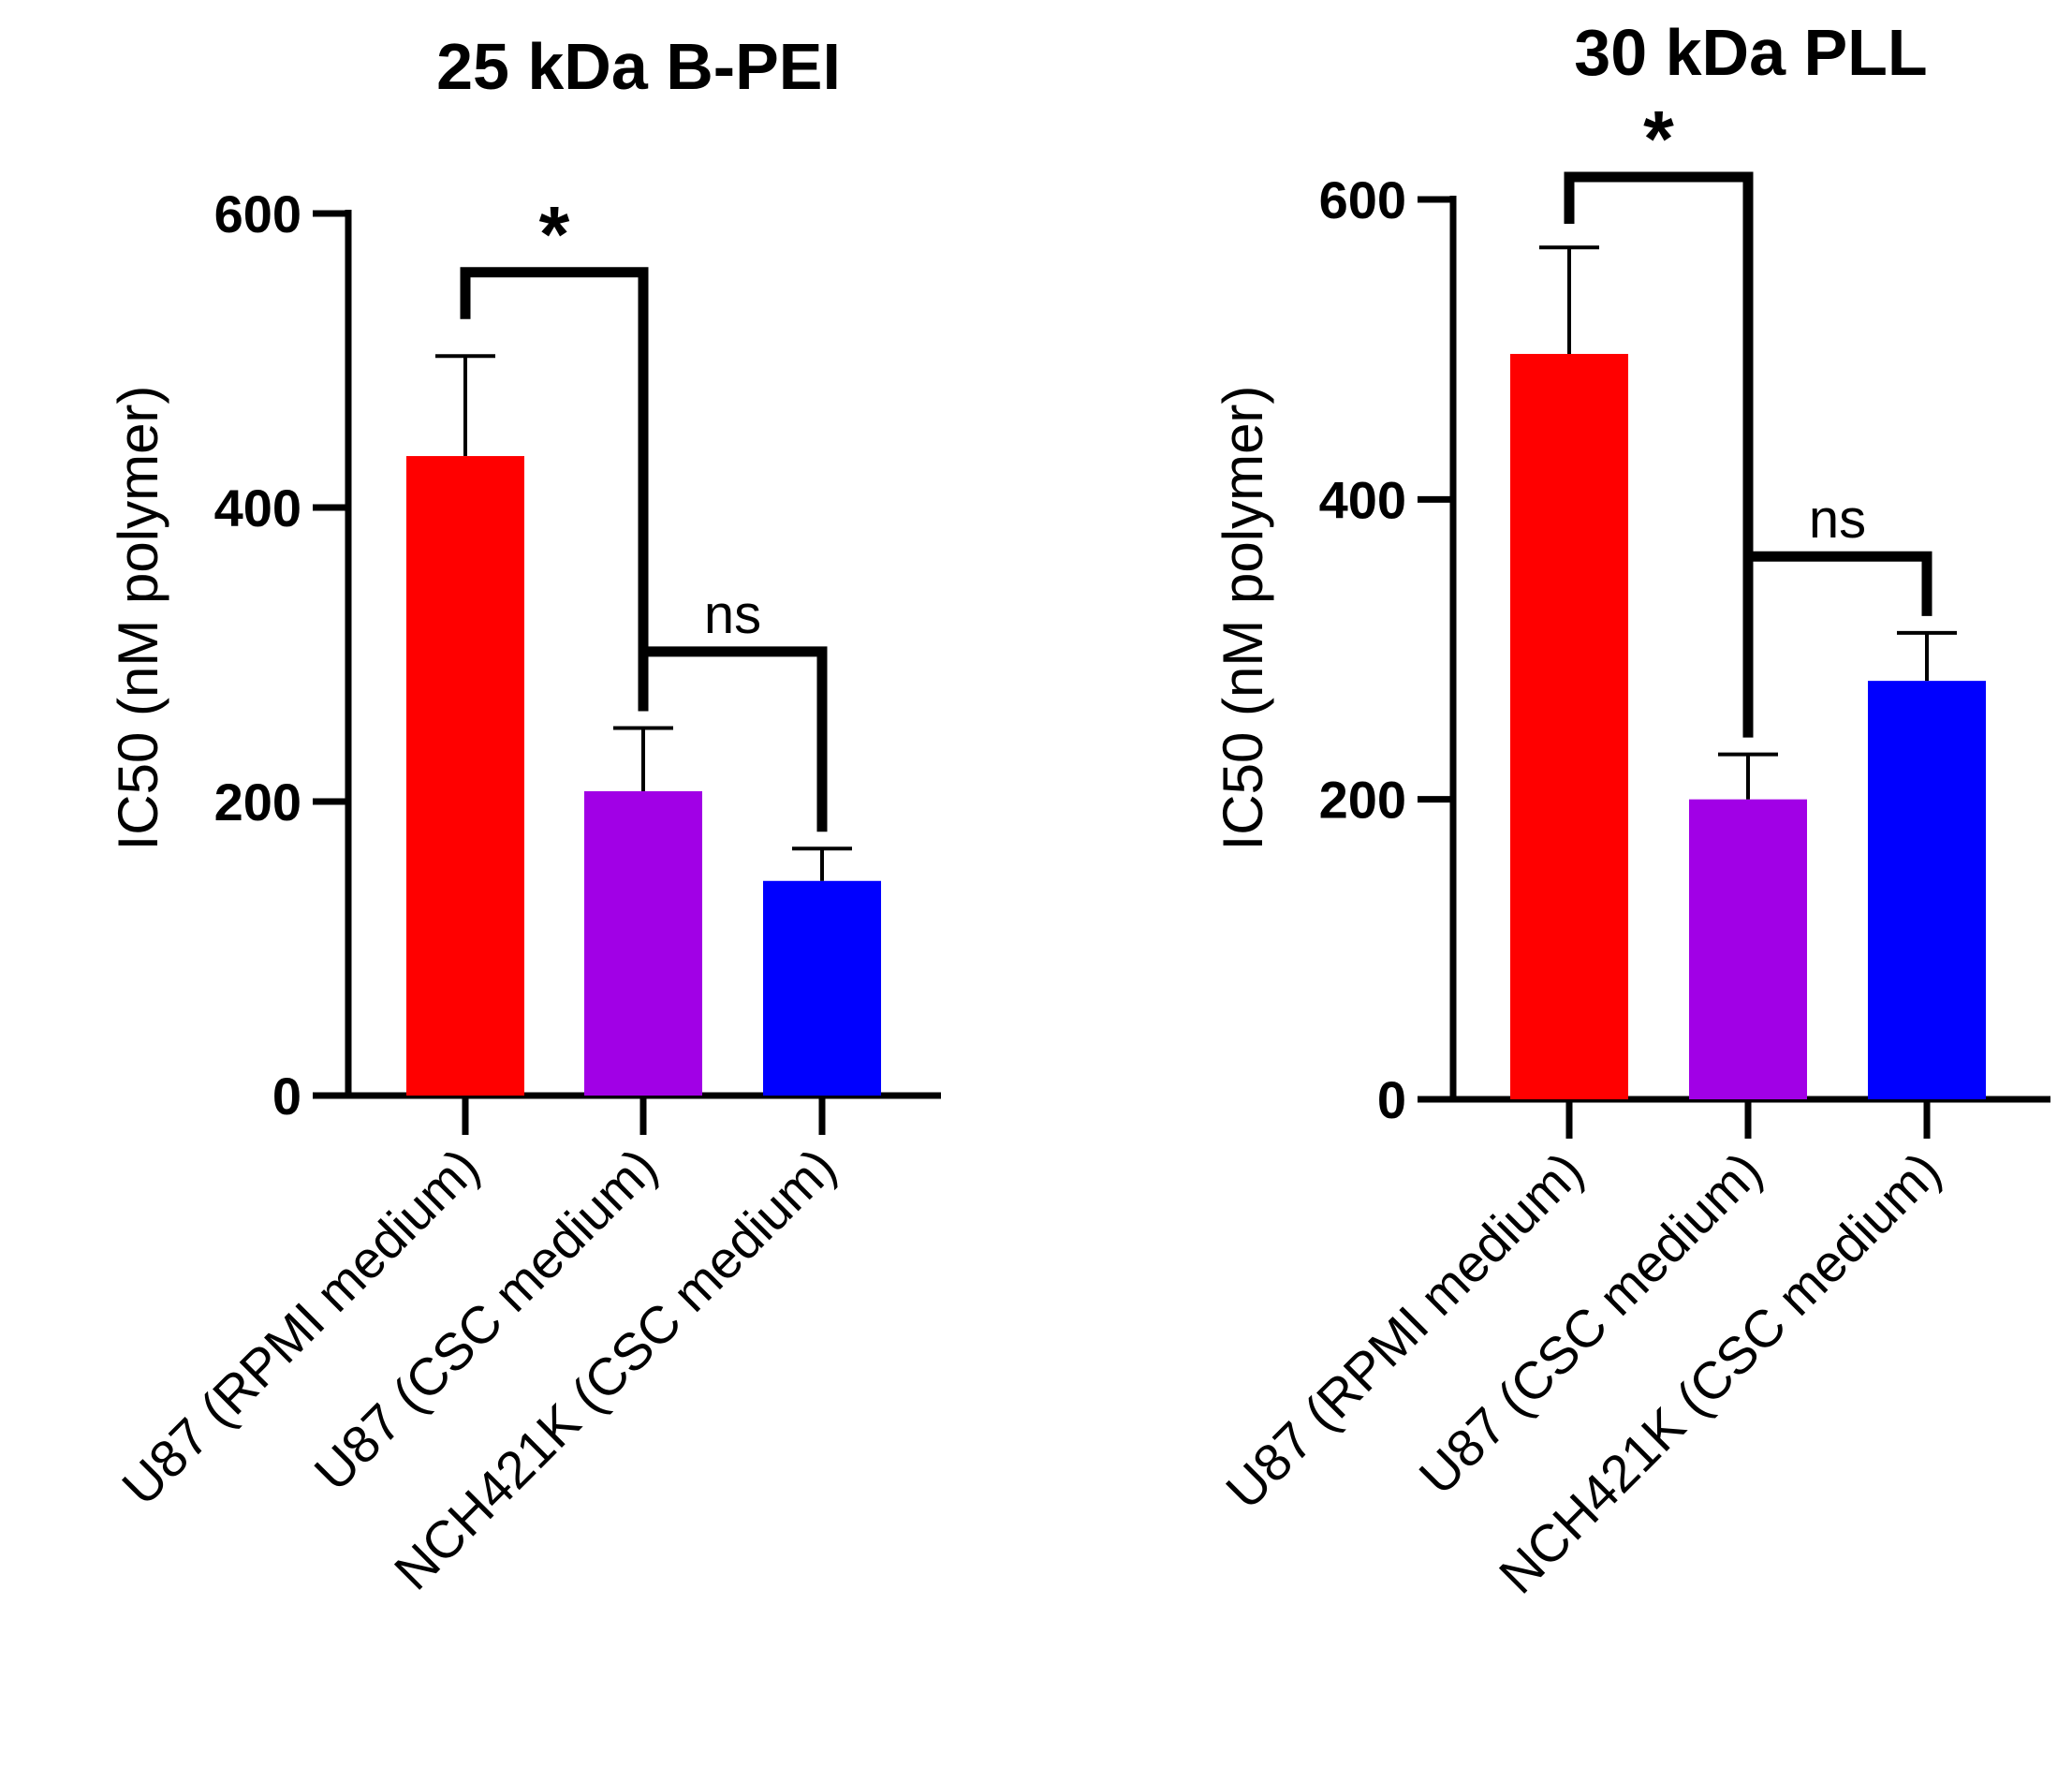 The image size is (2072, 1766). What do you see at coordinates (1750, 53) in the screenshot?
I see `chart-title: 30 kDa PLL` at bounding box center [1750, 53].